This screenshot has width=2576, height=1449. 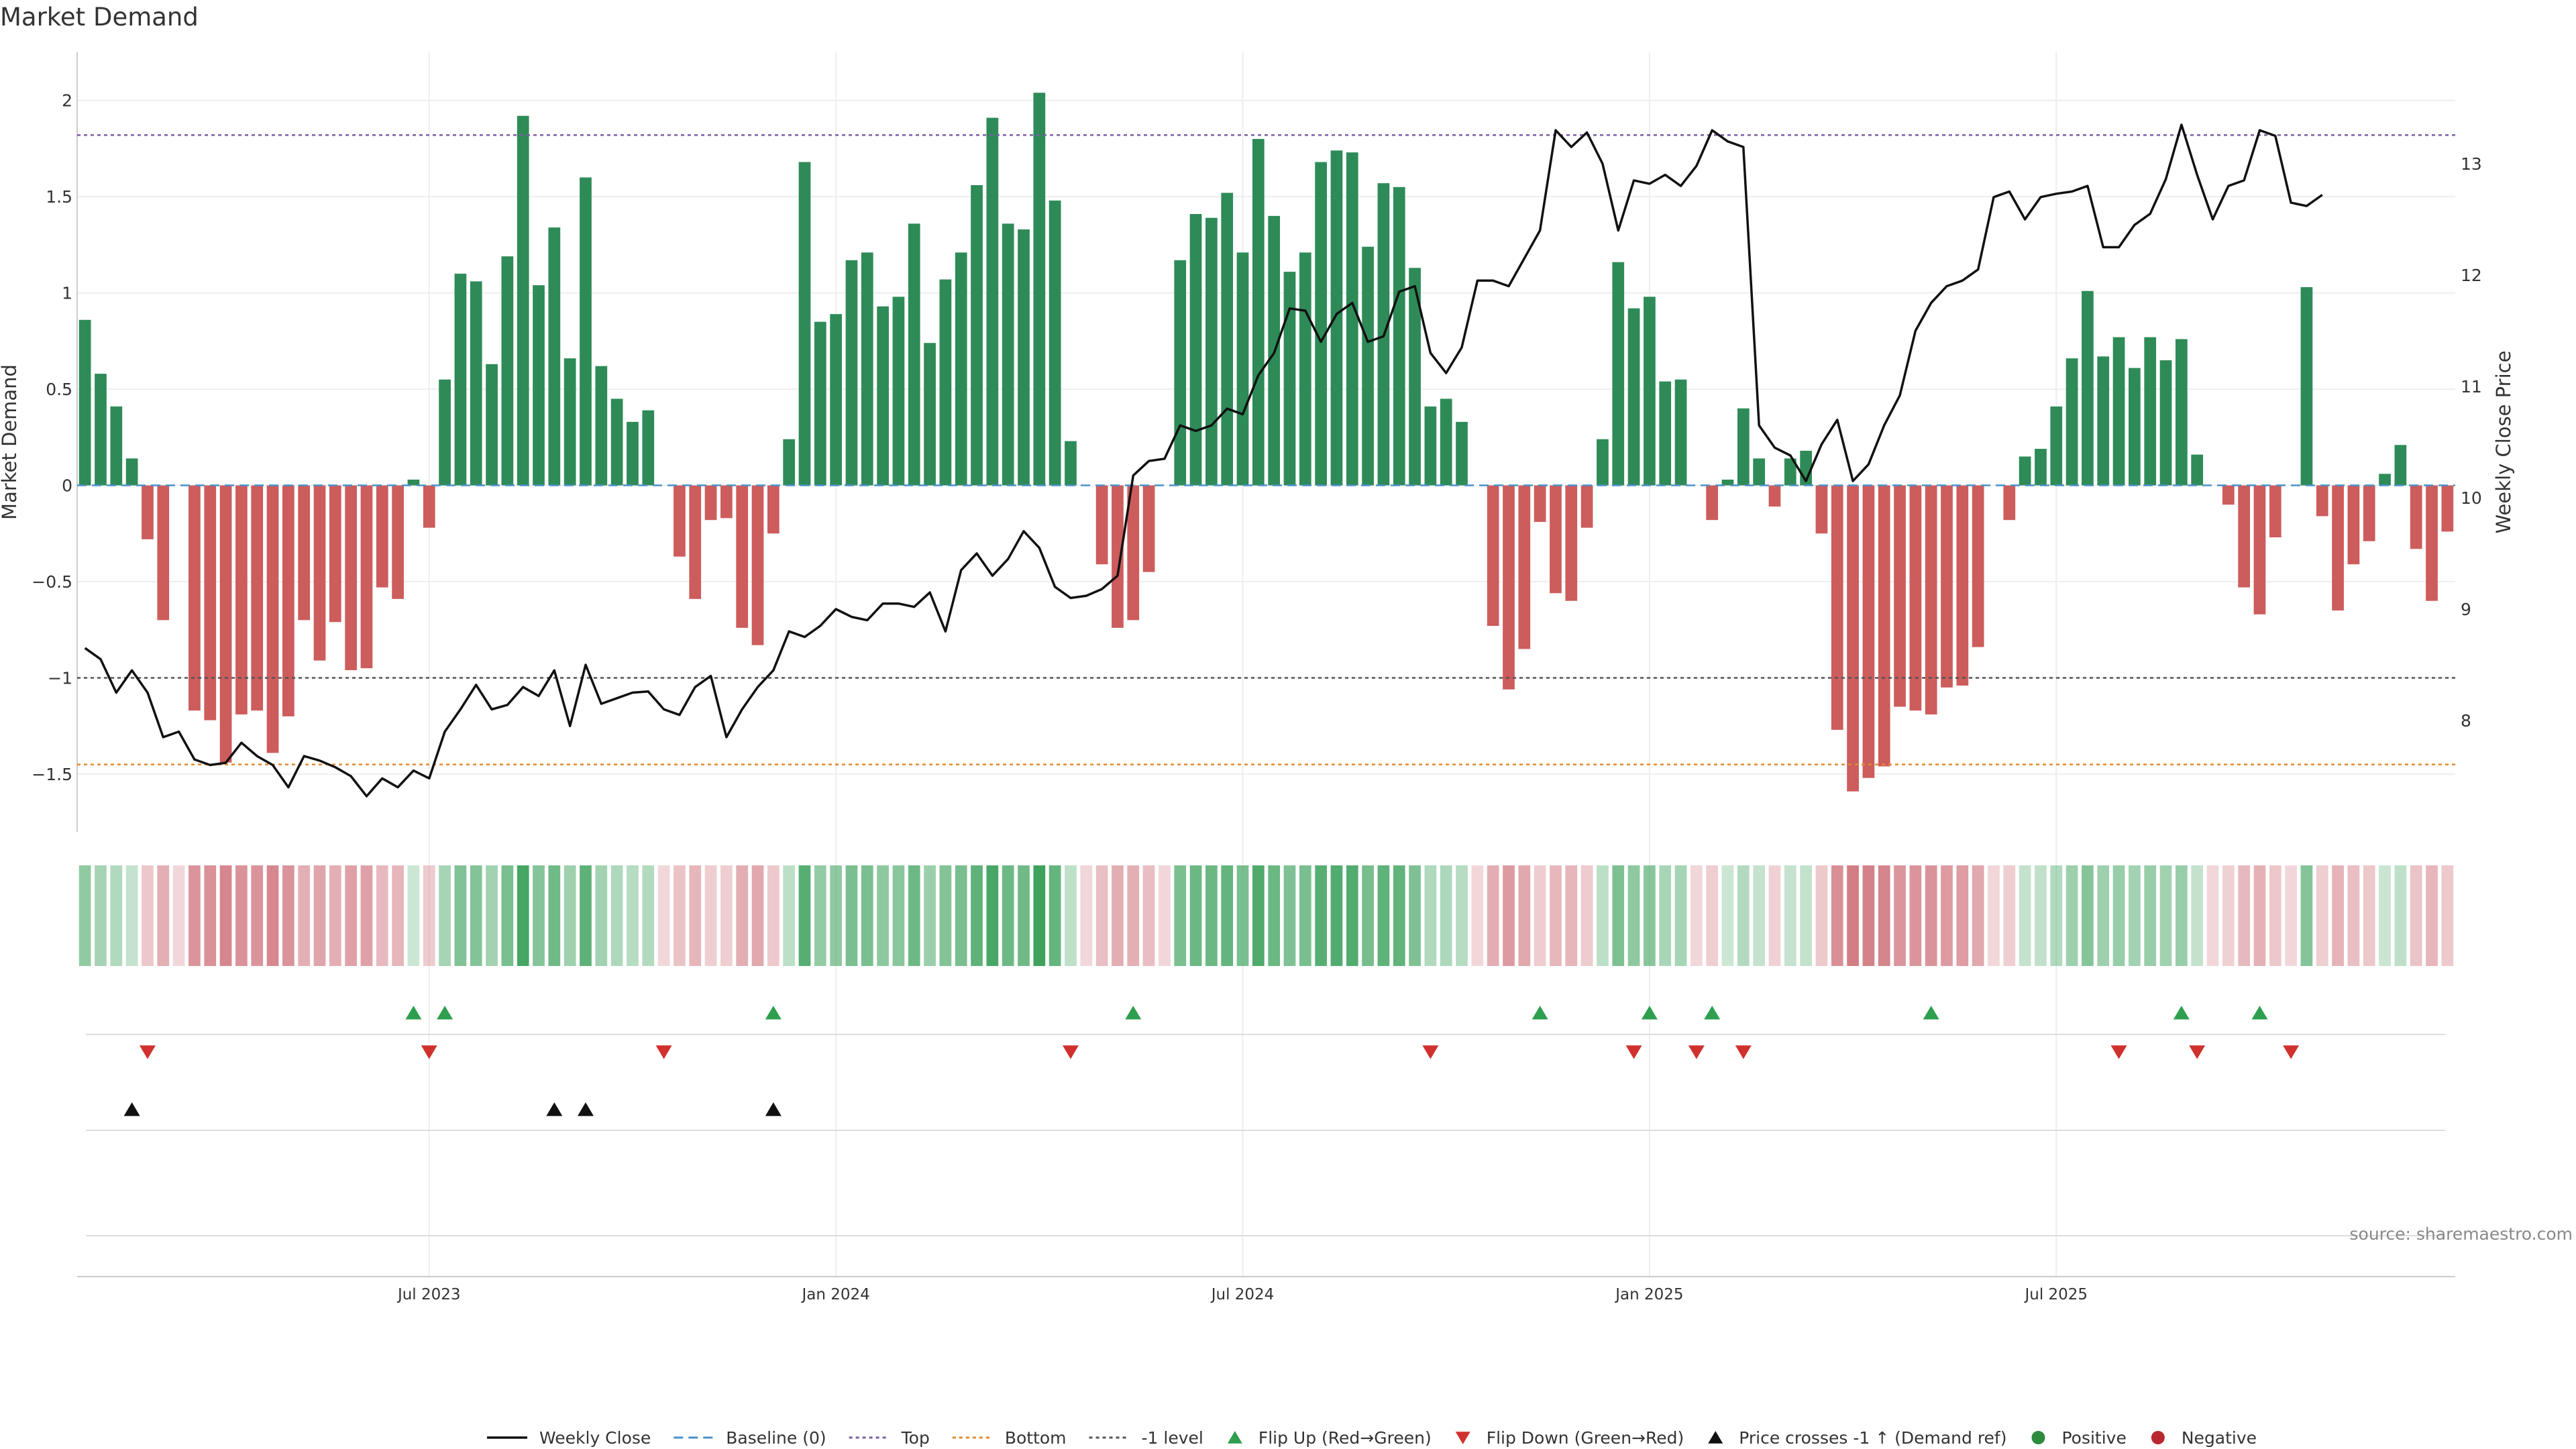 I want to click on legend-key-circle, so click(x=2158, y=1437).